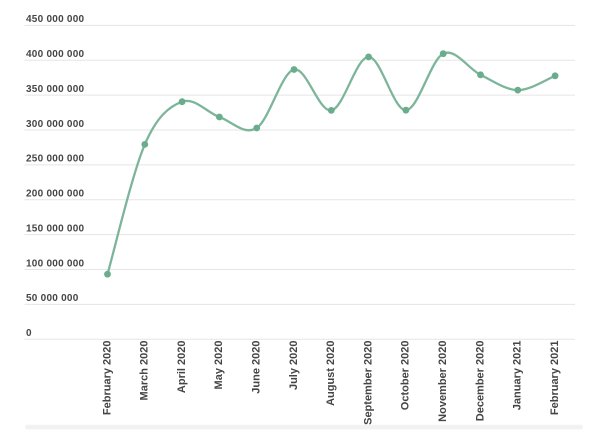 Image resolution: width=600 pixels, height=432 pixels. What do you see at coordinates (294, 366) in the screenshot?
I see `svg-text: July 2020` at bounding box center [294, 366].